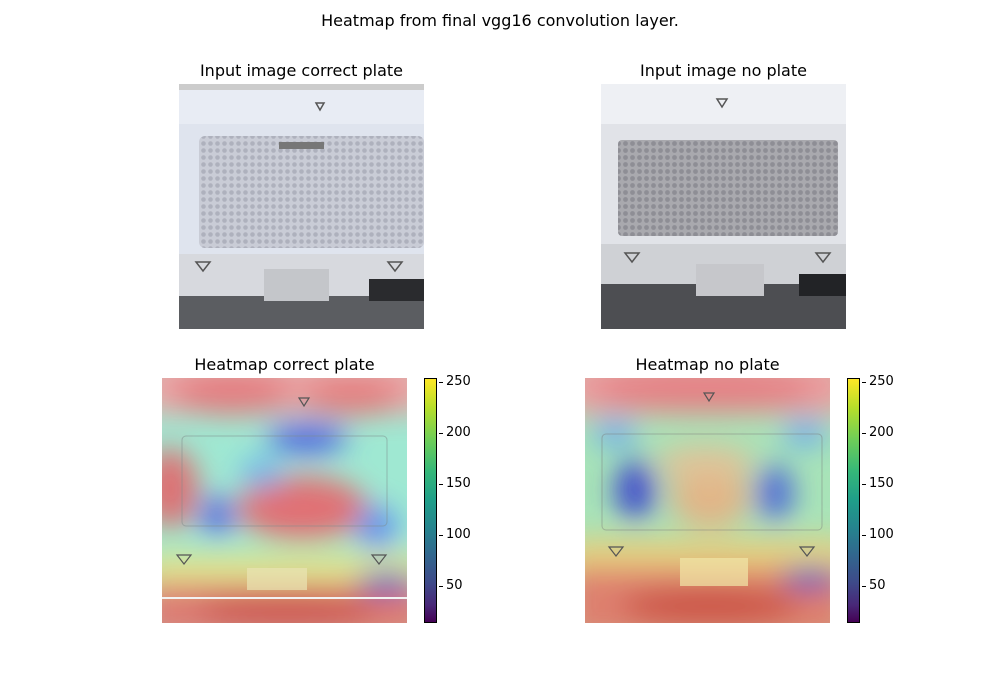 This screenshot has width=1000, height=700. Describe the element at coordinates (430, 500) in the screenshot. I see `colorbar-correct-plate` at that location.